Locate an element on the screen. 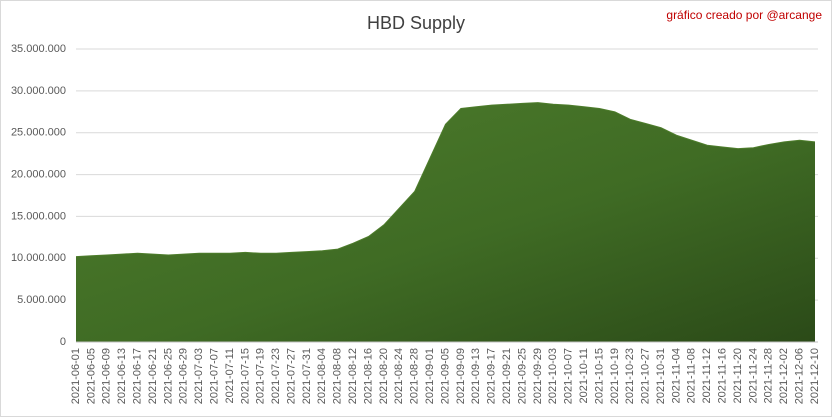 This screenshot has height=417, width=832. annotation: gráfico creado por @arcange is located at coordinates (744, 15).